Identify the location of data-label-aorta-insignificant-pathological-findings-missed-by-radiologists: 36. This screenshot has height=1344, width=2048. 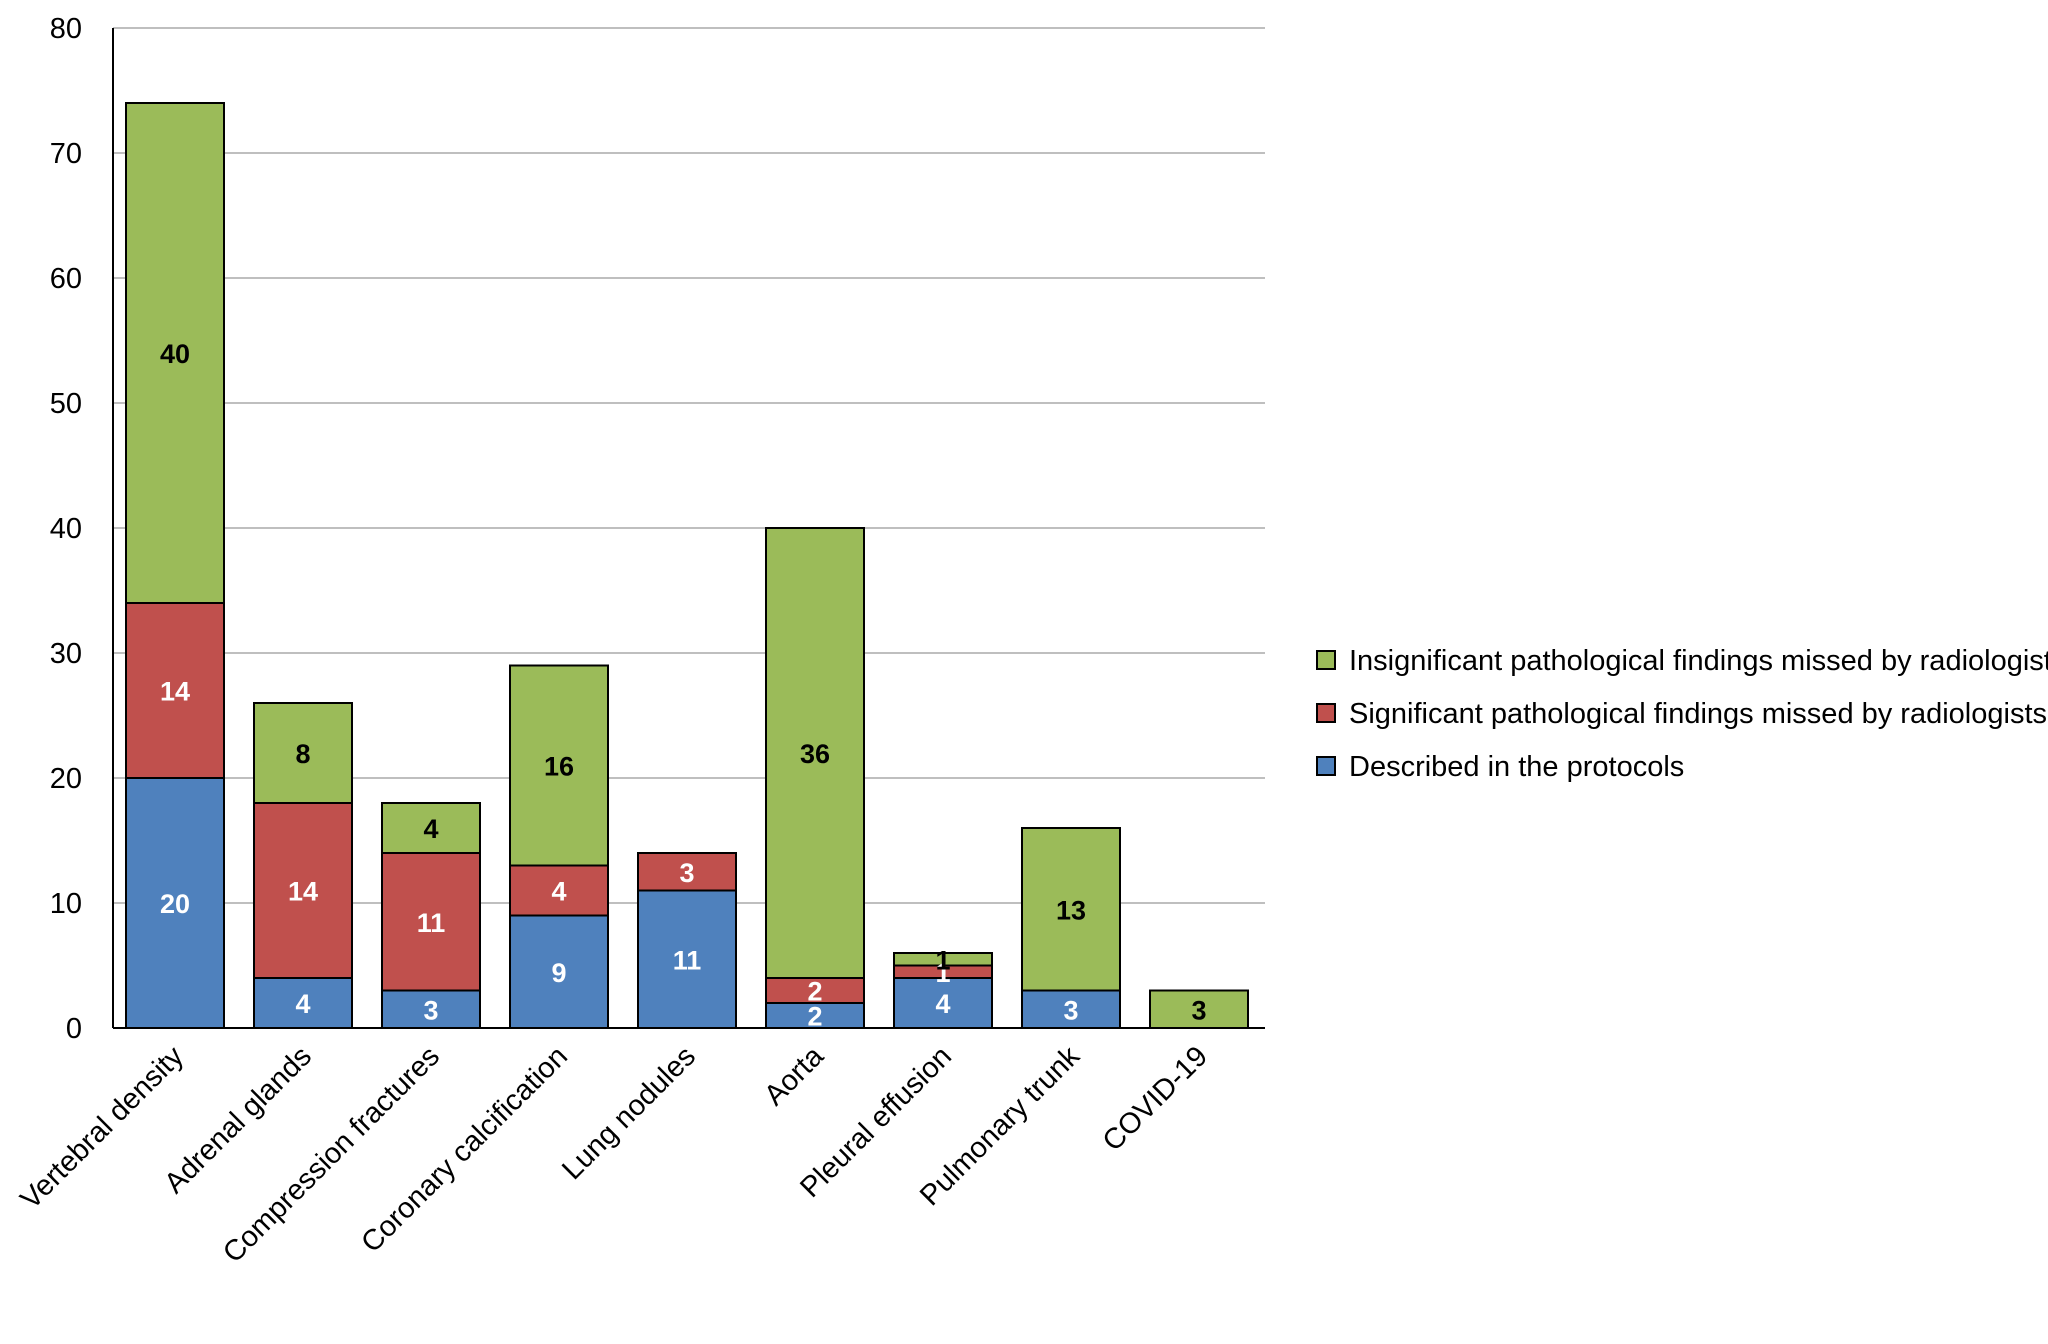
(815, 754).